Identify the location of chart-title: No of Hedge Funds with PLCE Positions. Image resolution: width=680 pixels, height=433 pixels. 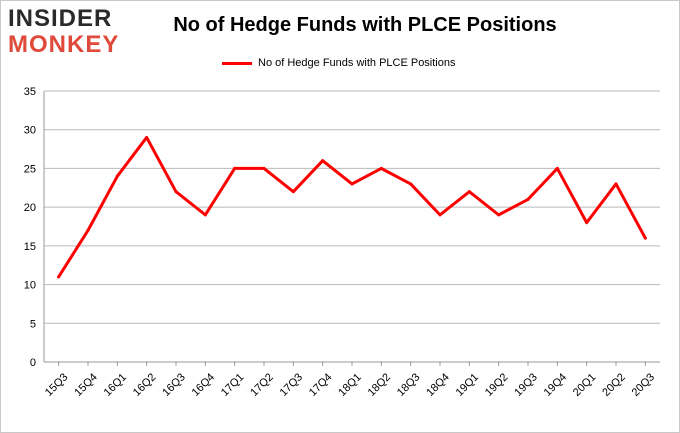
(365, 25).